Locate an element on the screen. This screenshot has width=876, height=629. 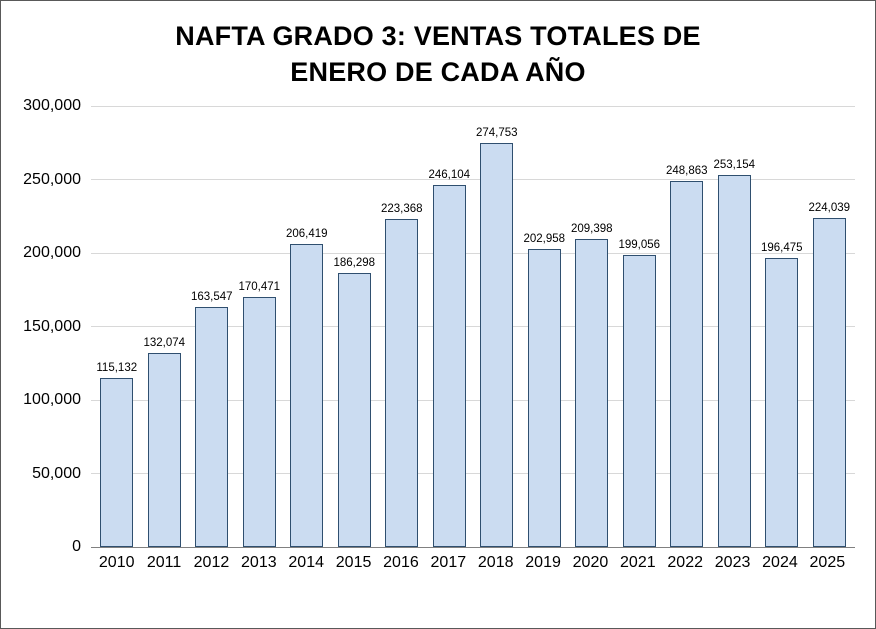
x-axis-label: 2023 is located at coordinates (732, 563).